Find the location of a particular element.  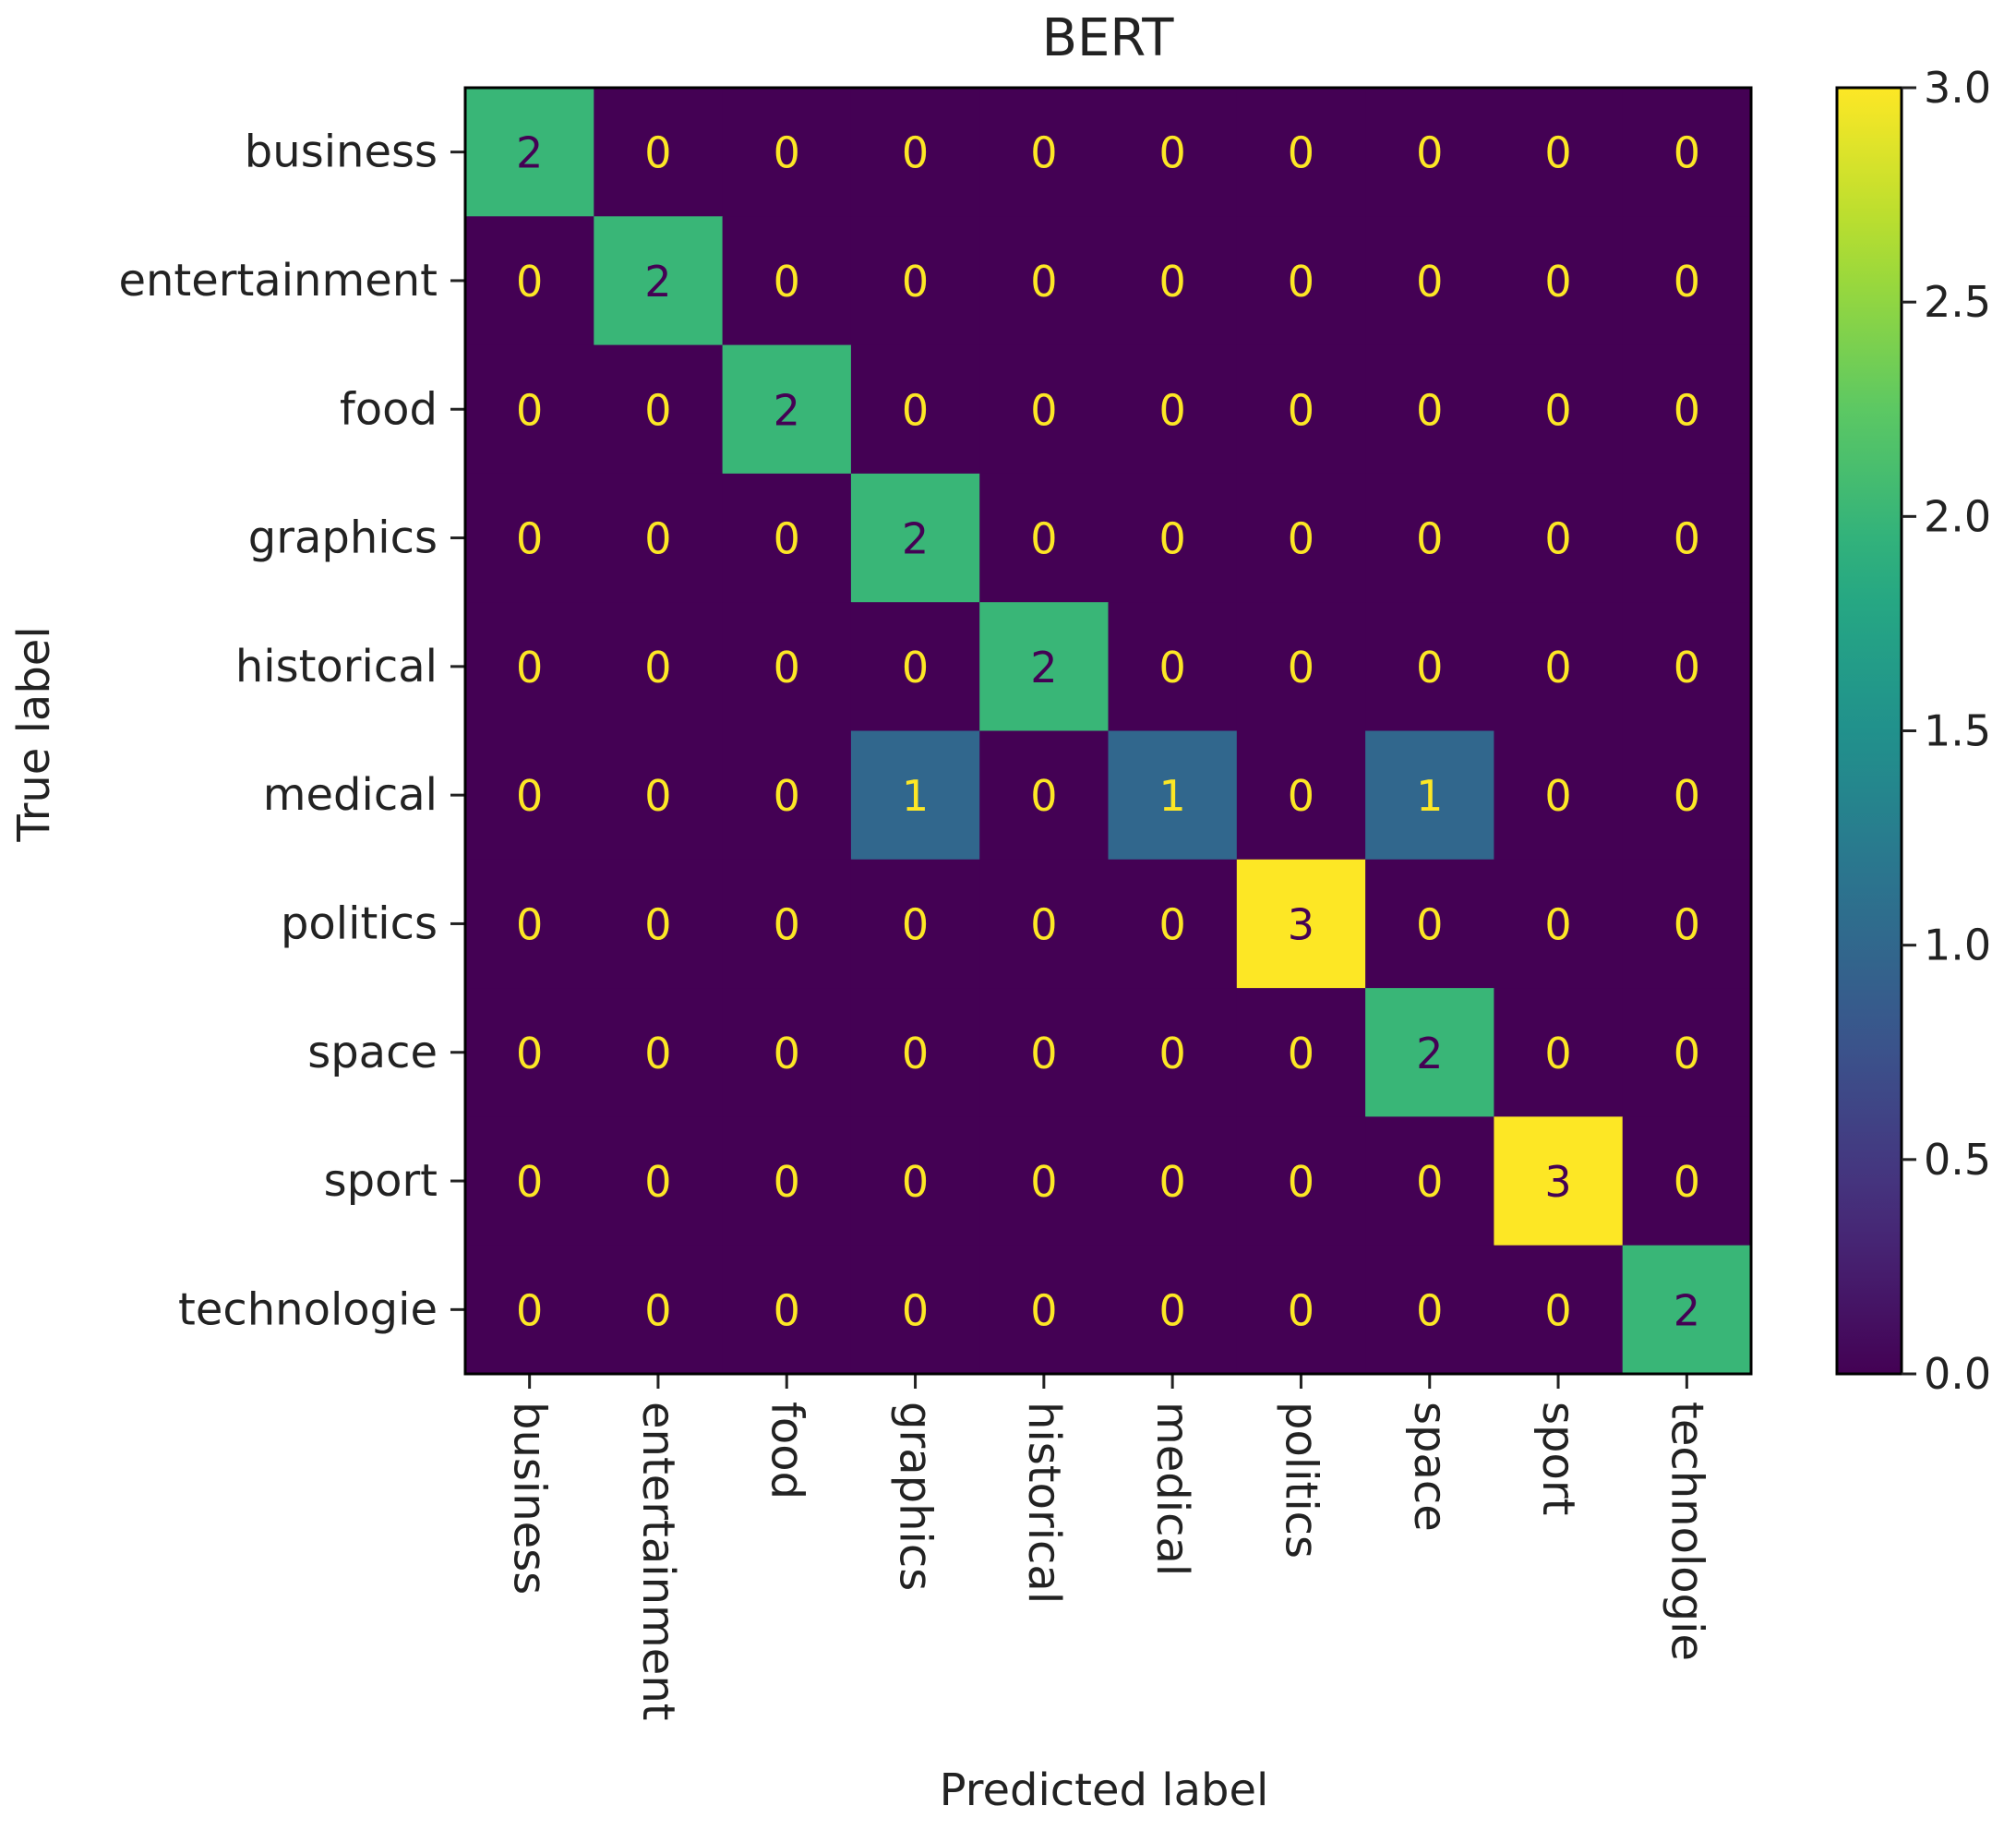

y-tick-label: graphics is located at coordinates (343, 538).